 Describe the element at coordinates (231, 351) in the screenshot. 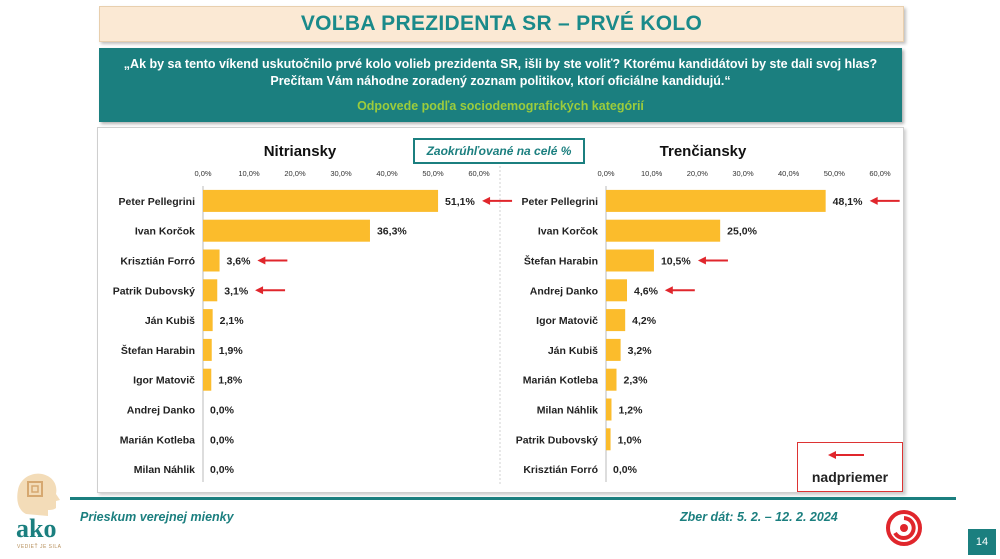

I see `data-label: 1,9%` at that location.